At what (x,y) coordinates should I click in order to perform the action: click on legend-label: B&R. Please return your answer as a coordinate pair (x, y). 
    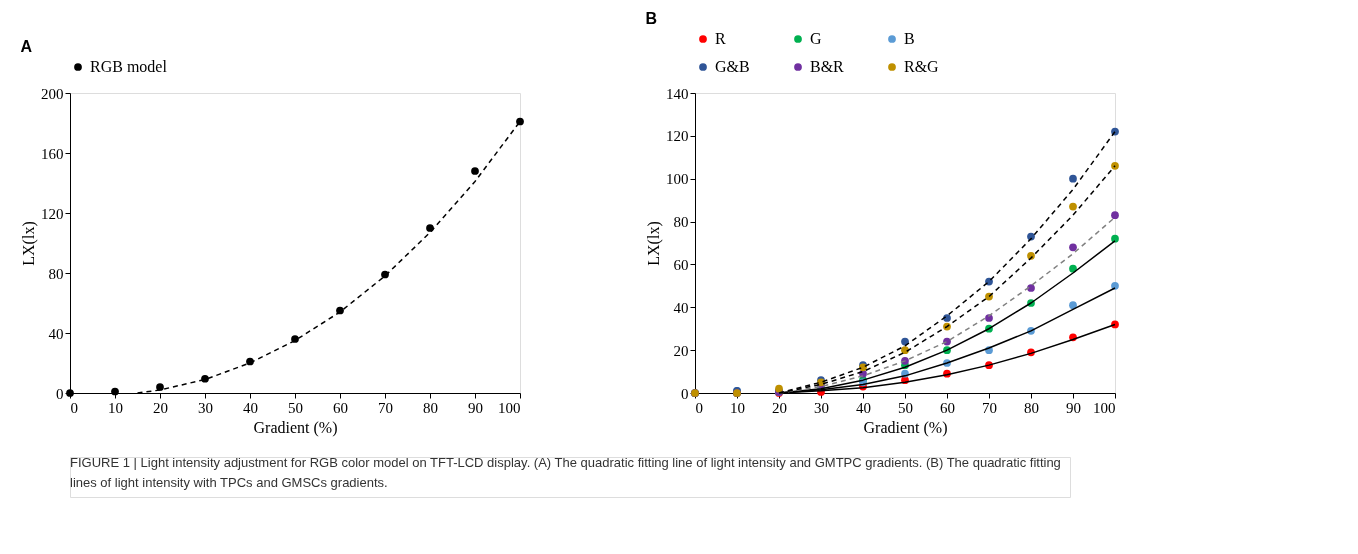
    Looking at the image, I should click on (827, 66).